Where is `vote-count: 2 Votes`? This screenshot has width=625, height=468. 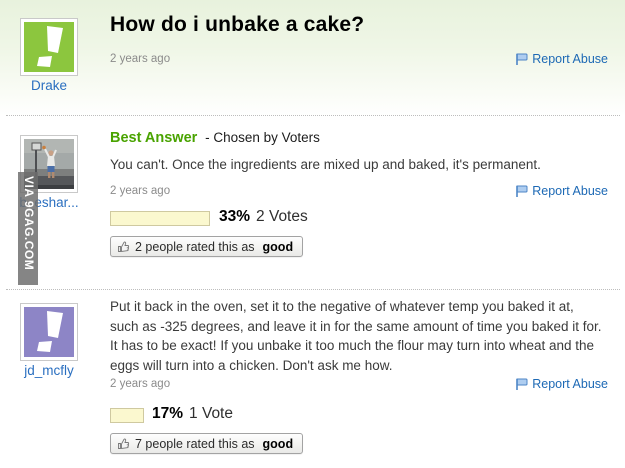
vote-count: 2 Votes is located at coordinates (282, 216).